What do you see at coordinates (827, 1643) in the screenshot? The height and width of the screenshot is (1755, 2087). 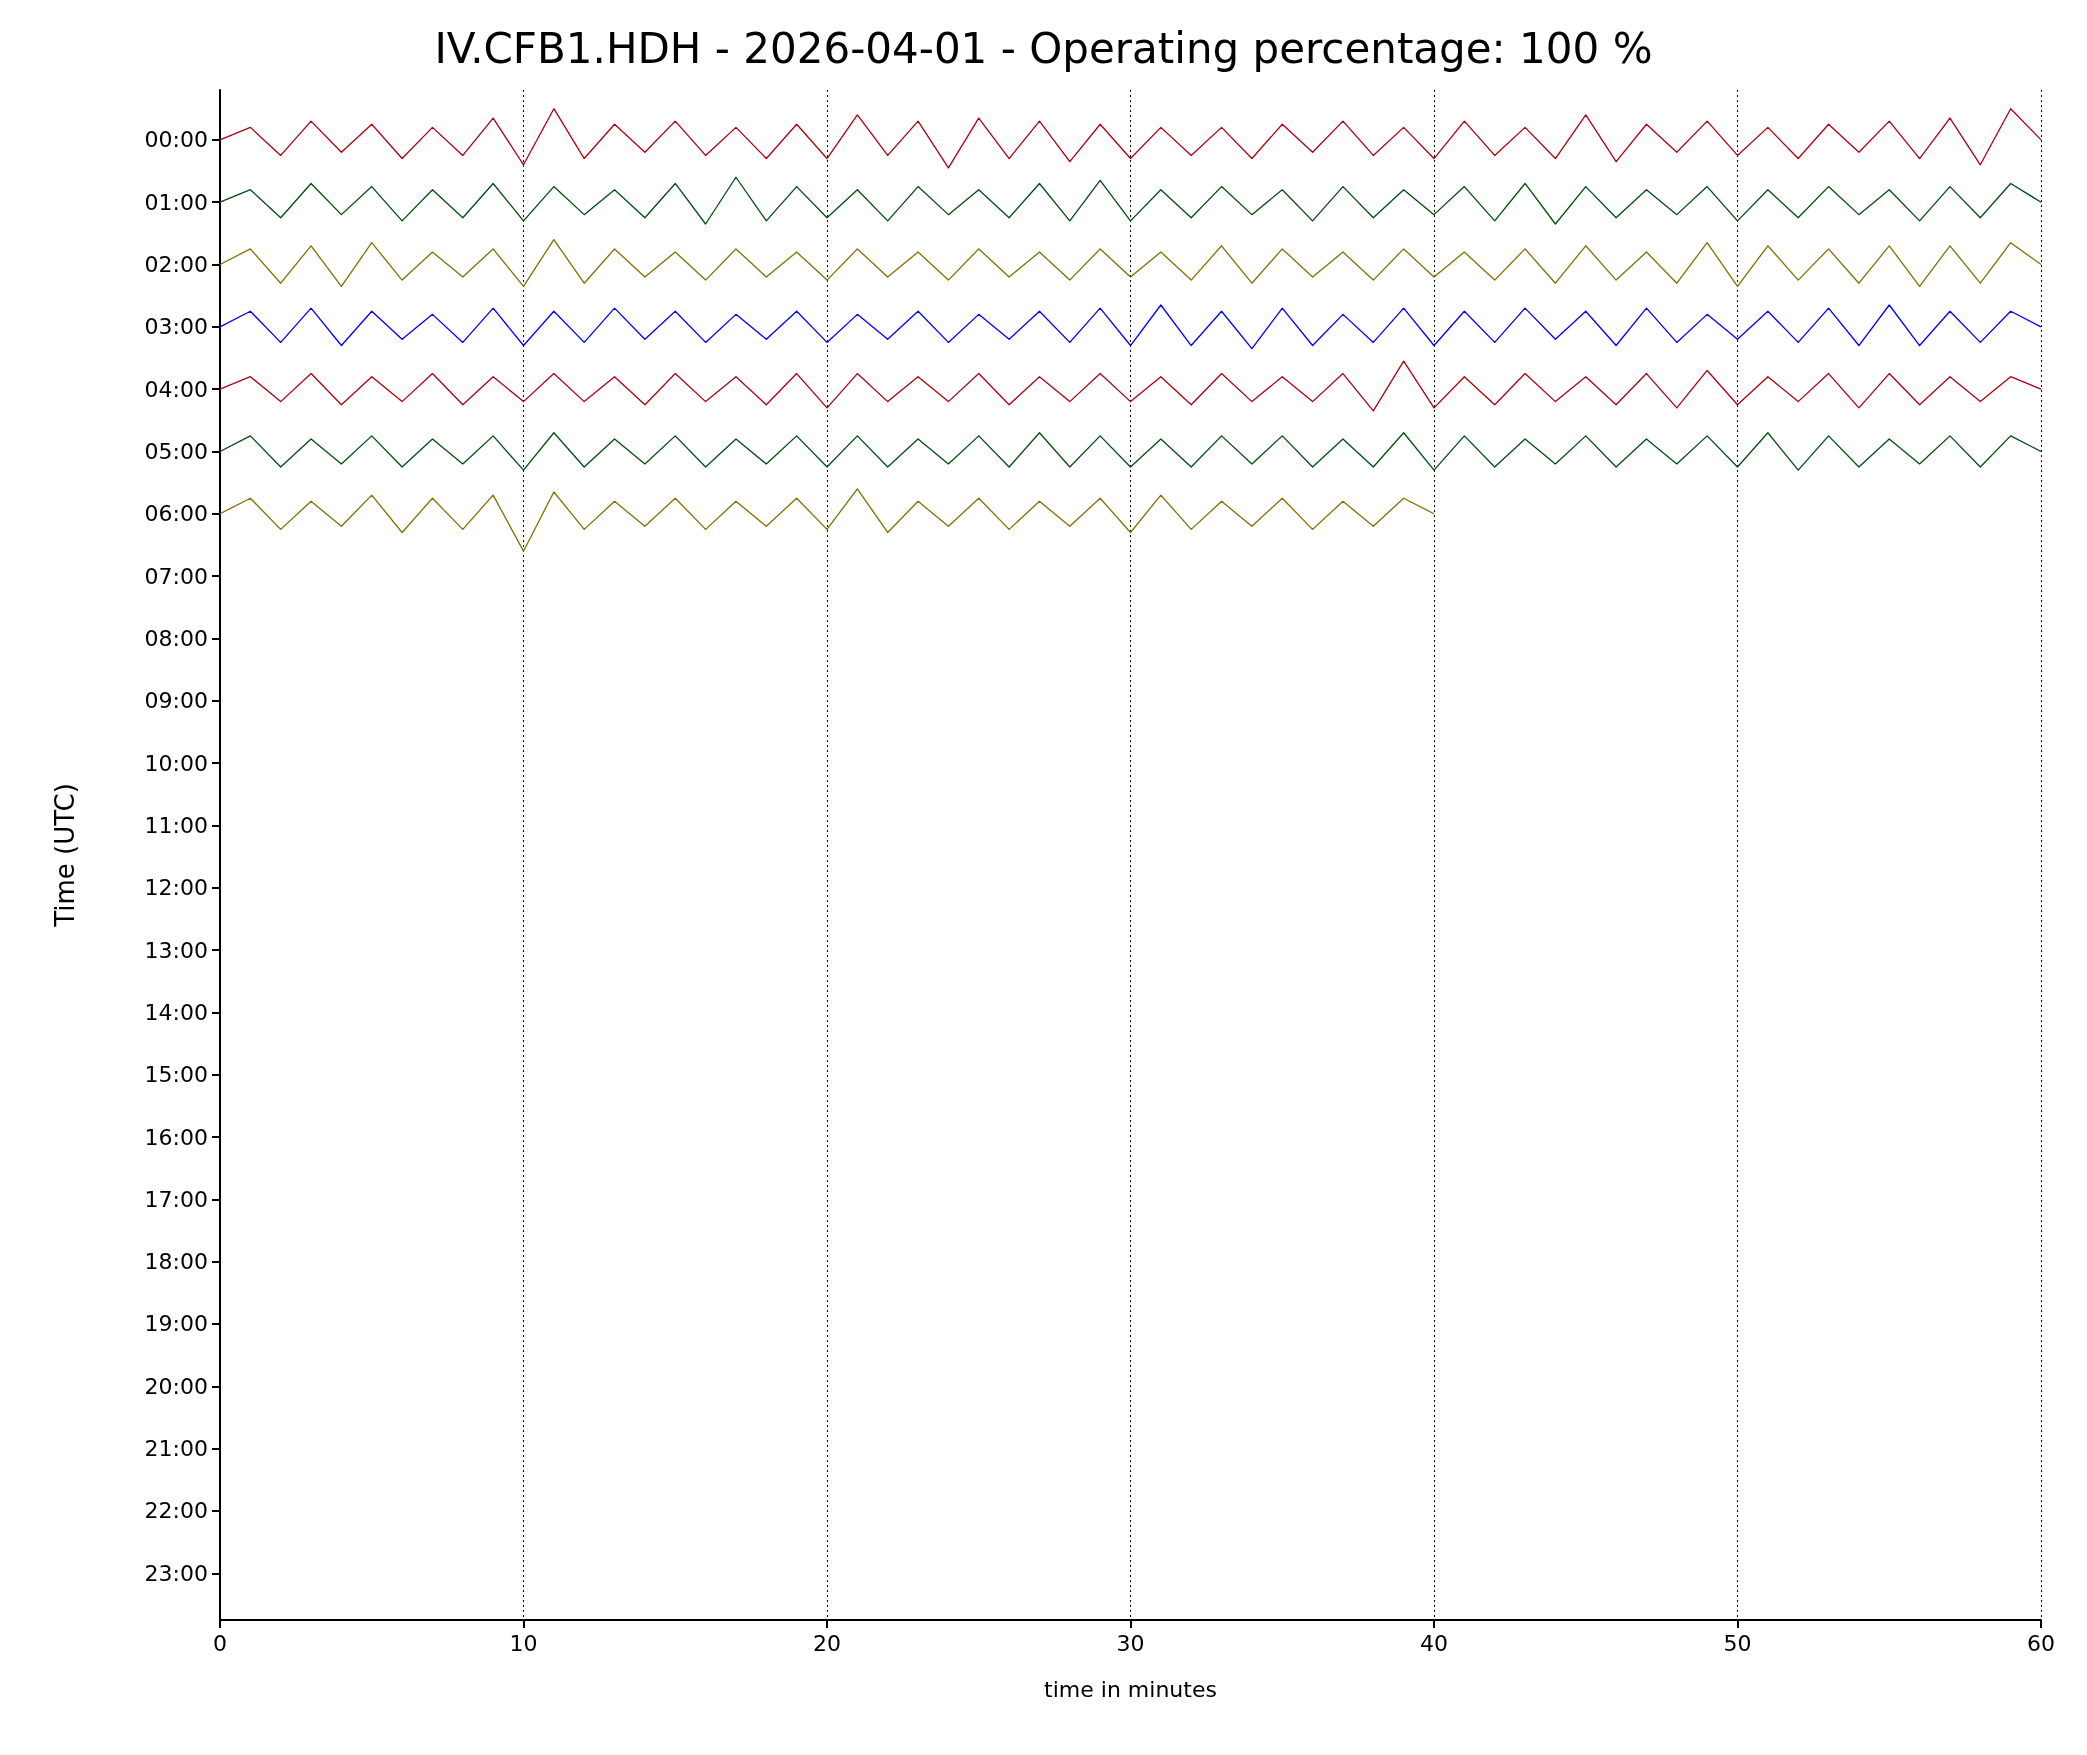 I see `x-tick-label: 20` at bounding box center [827, 1643].